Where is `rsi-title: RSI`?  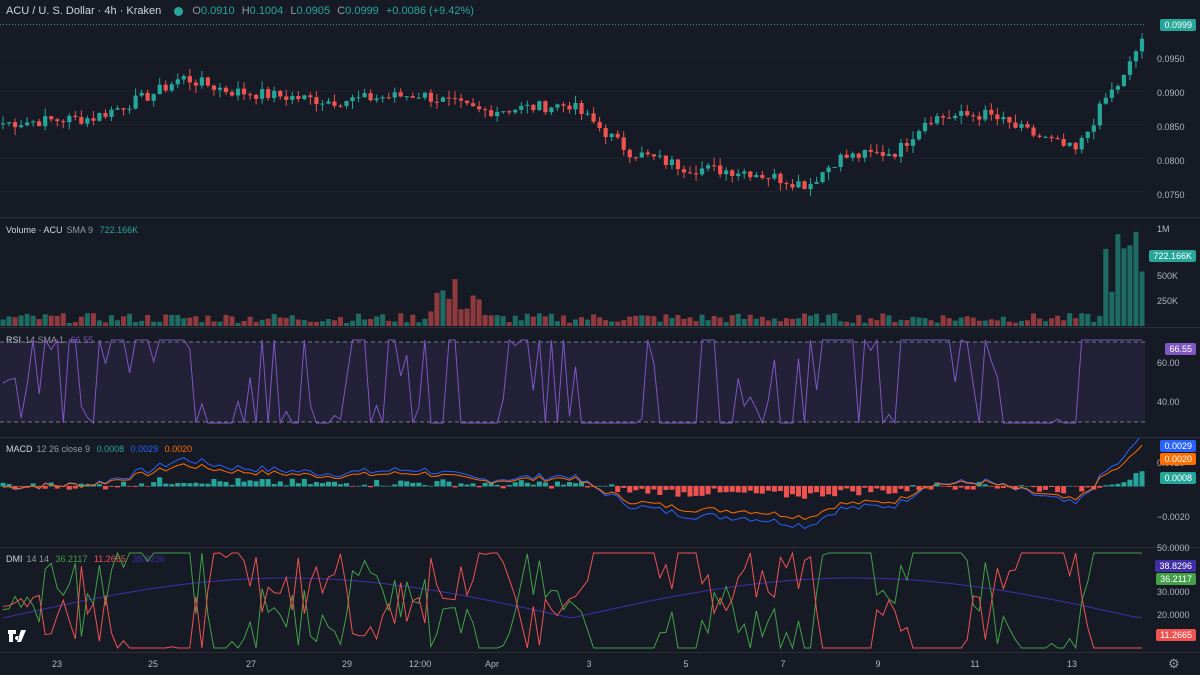 rsi-title: RSI is located at coordinates (14, 340).